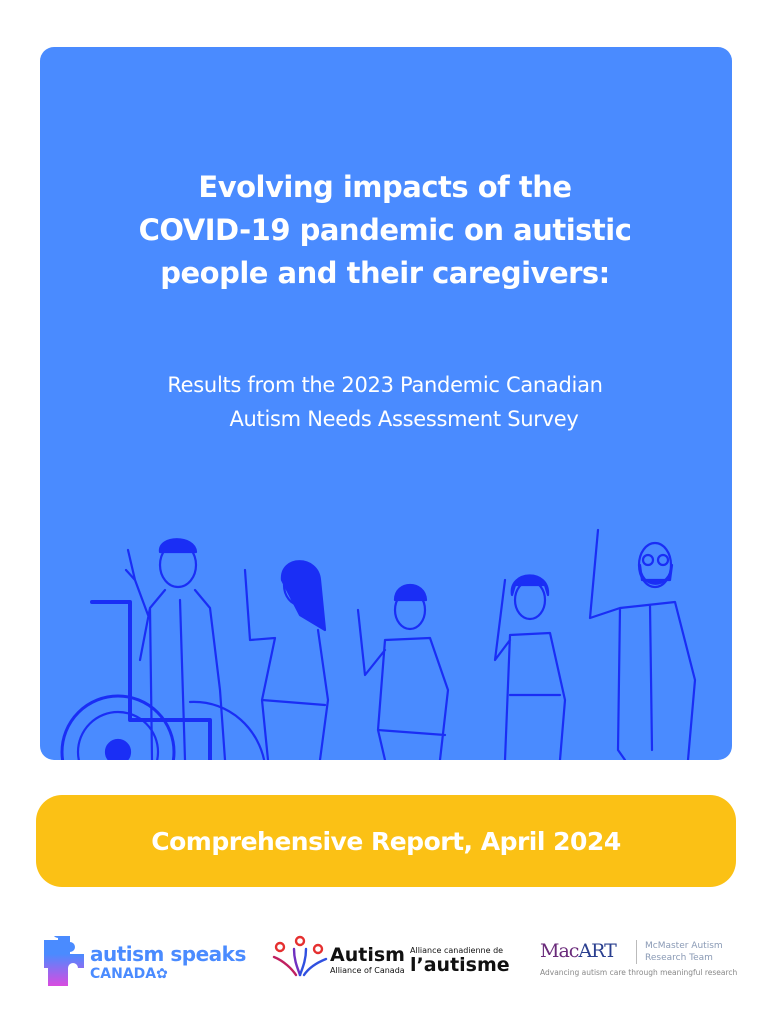 This screenshot has height=1024, width=770. I want to click on report-label: Comprehensive Report, April 2024, so click(386, 841).